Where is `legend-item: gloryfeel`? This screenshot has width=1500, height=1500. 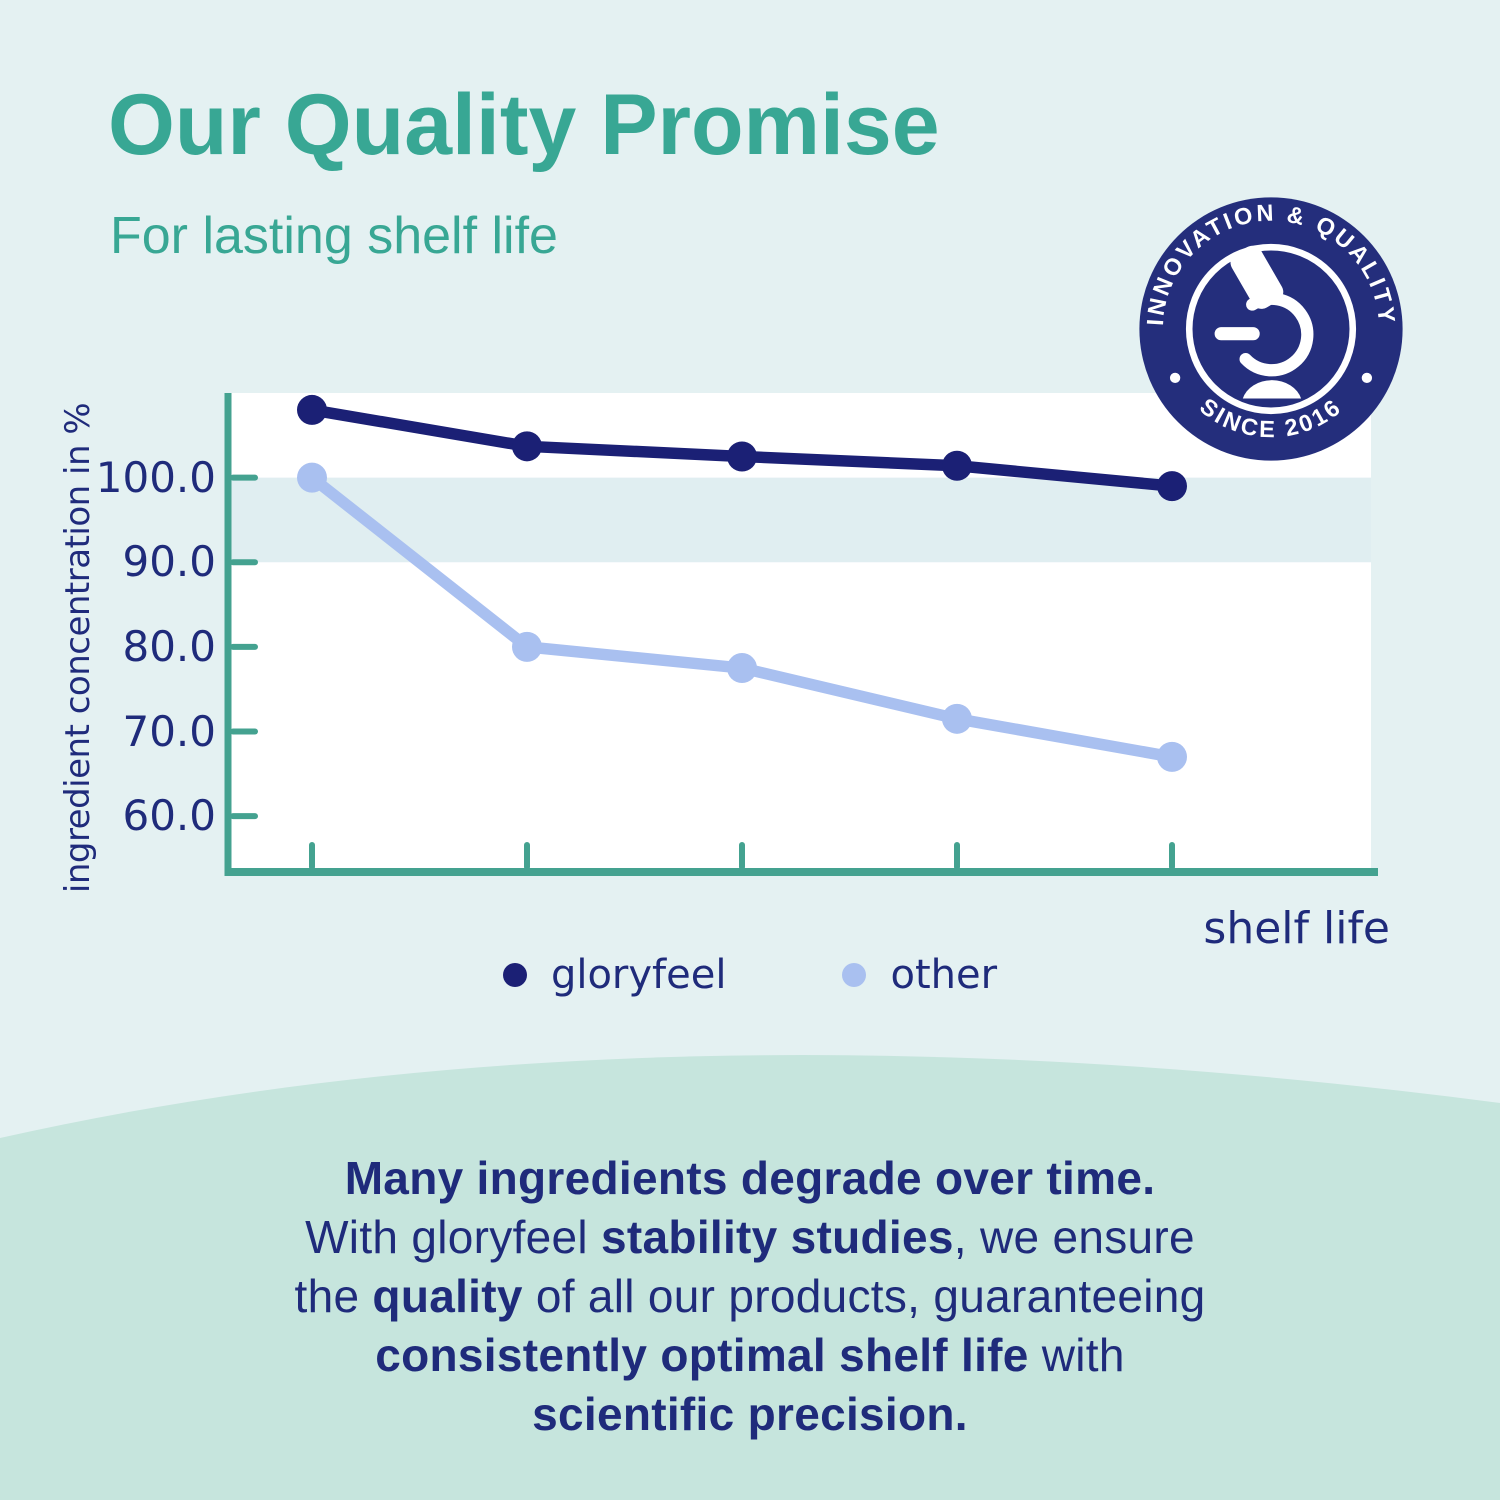
legend-item: gloryfeel is located at coordinates (614, 975).